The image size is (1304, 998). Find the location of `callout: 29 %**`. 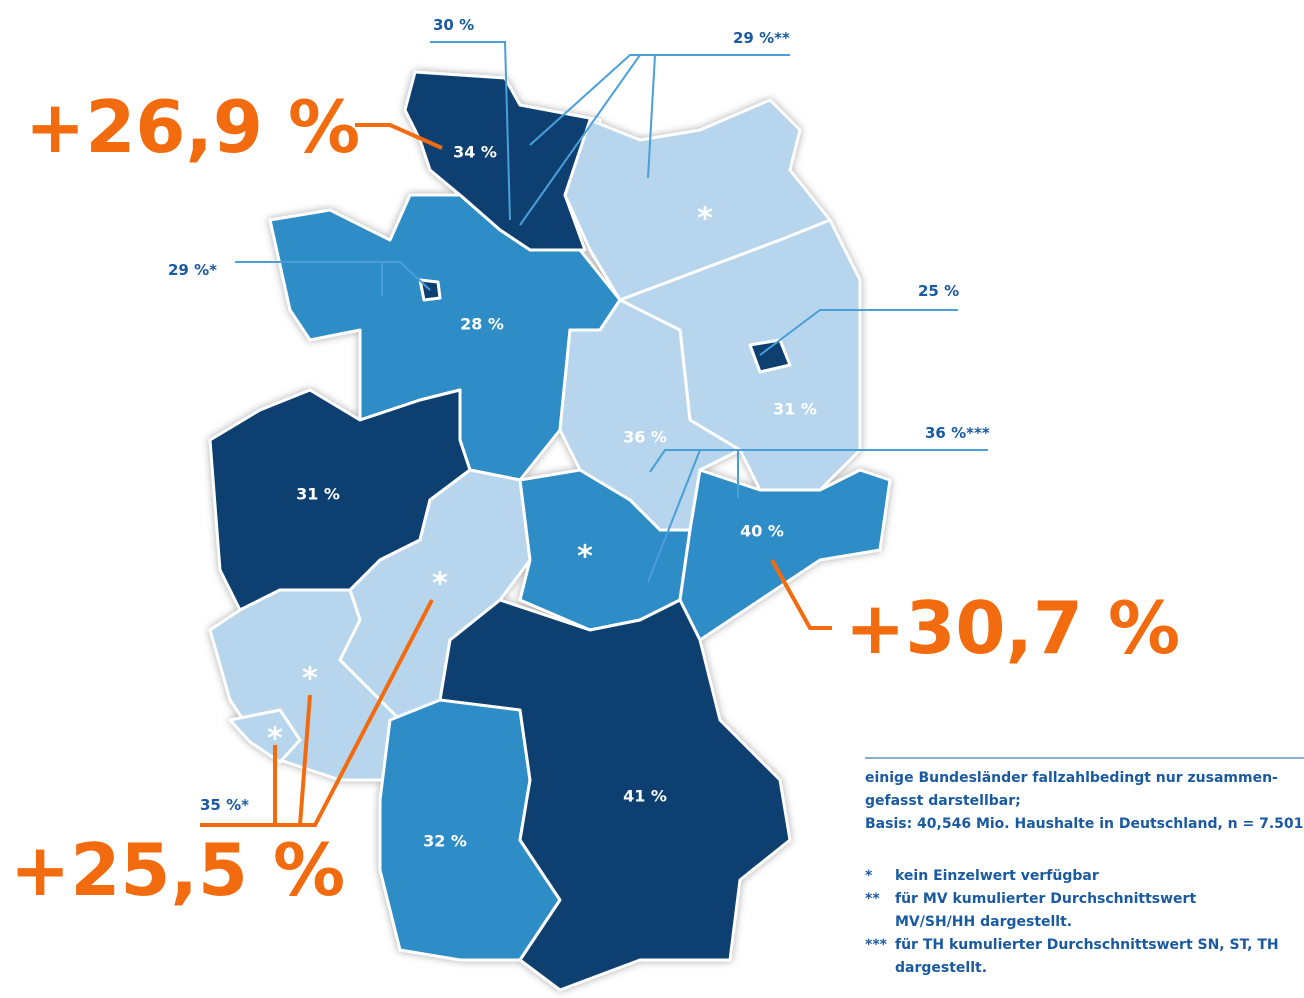

callout: 29 %** is located at coordinates (761, 38).